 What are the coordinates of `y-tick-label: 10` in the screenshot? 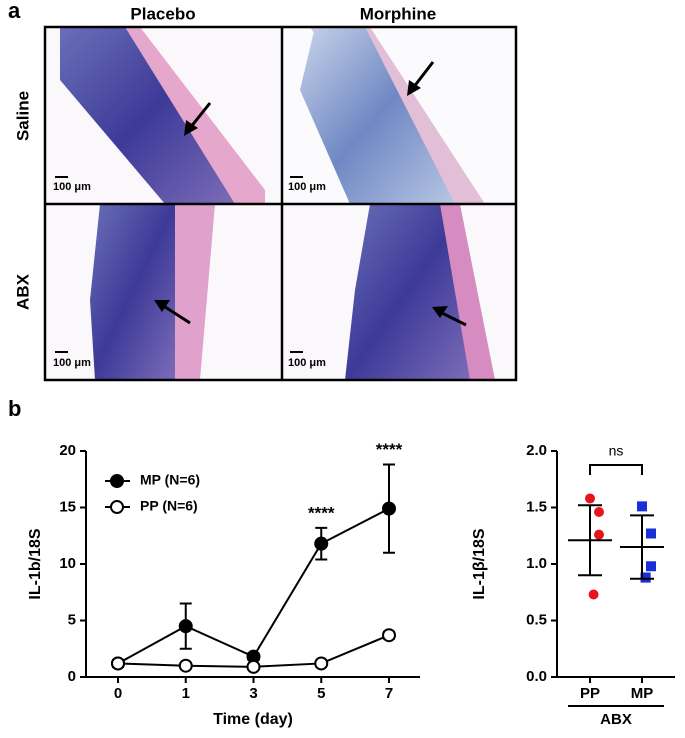 It's located at (67, 563).